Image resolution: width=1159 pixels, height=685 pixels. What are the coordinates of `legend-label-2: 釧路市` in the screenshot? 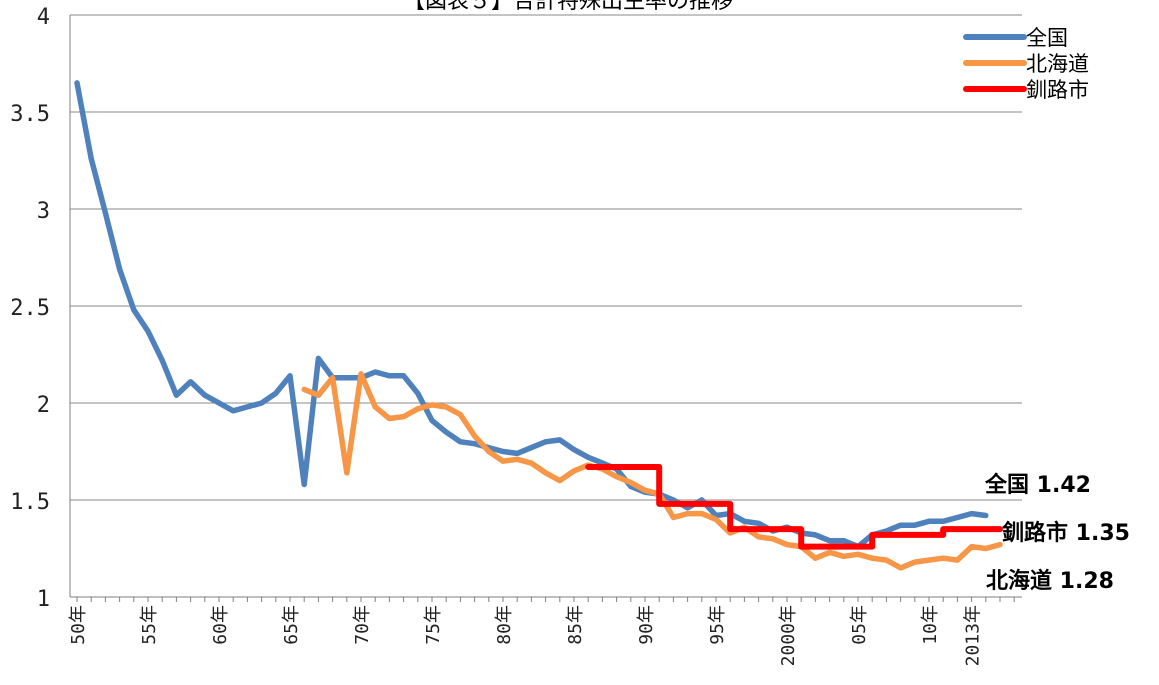 It's located at (1057, 90).